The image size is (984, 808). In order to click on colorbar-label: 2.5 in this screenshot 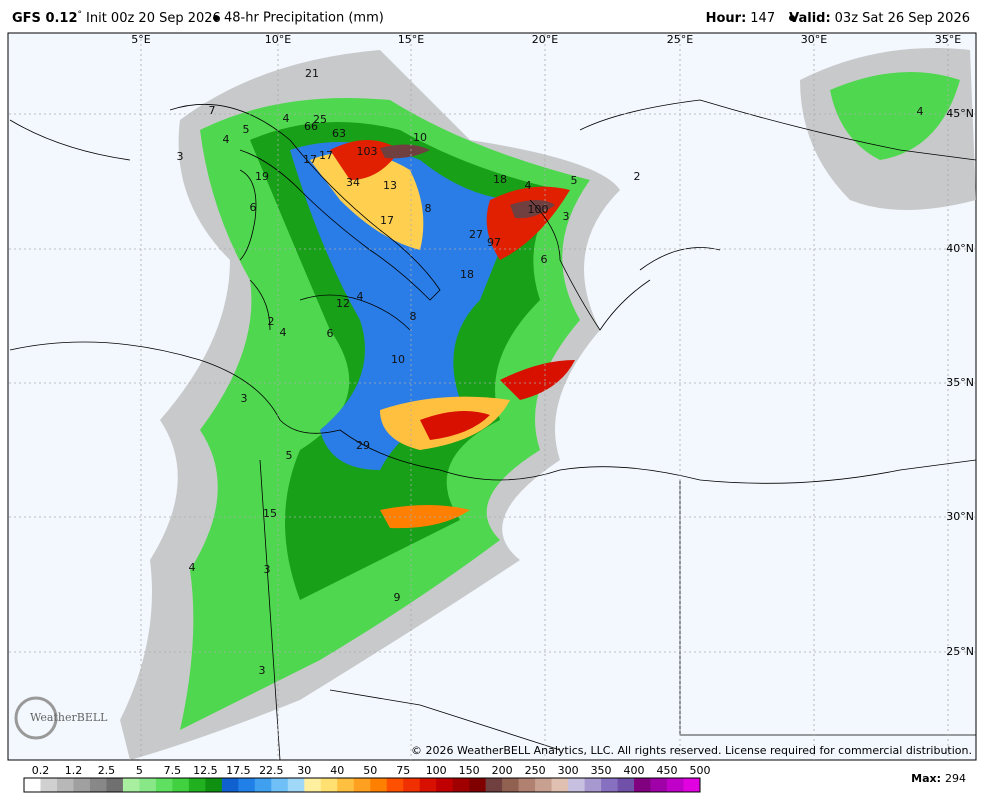, I will do `click(107, 770)`.